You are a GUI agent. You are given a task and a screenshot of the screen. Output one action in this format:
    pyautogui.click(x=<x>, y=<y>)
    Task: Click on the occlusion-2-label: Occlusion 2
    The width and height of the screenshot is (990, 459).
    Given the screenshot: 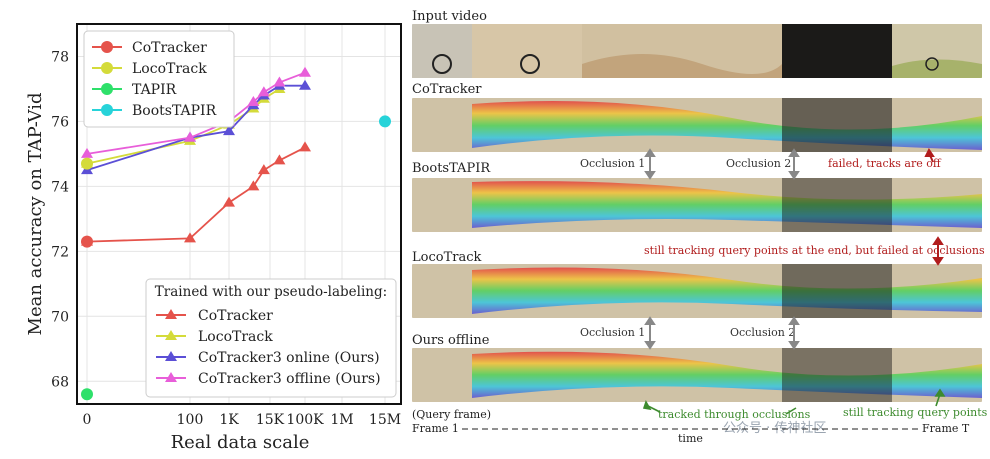 What is the action you would take?
    pyautogui.click(x=759, y=163)
    